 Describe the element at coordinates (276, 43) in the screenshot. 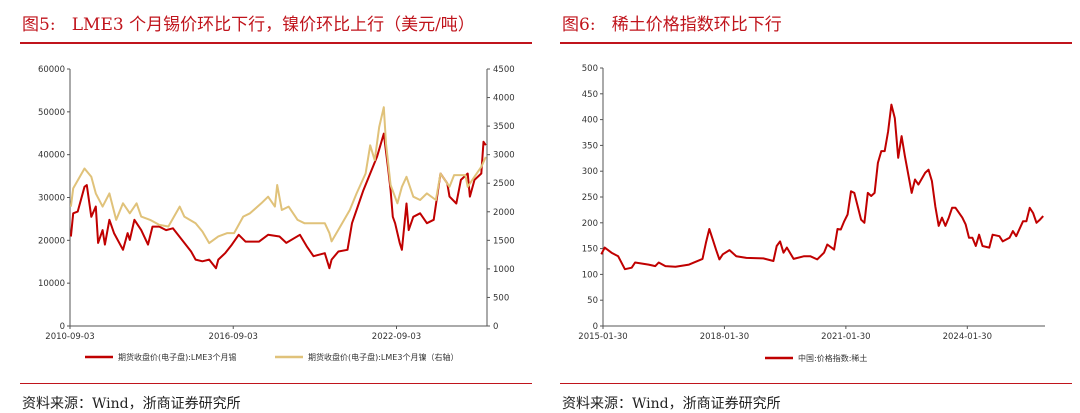

I see `figure5-title-rule` at that location.